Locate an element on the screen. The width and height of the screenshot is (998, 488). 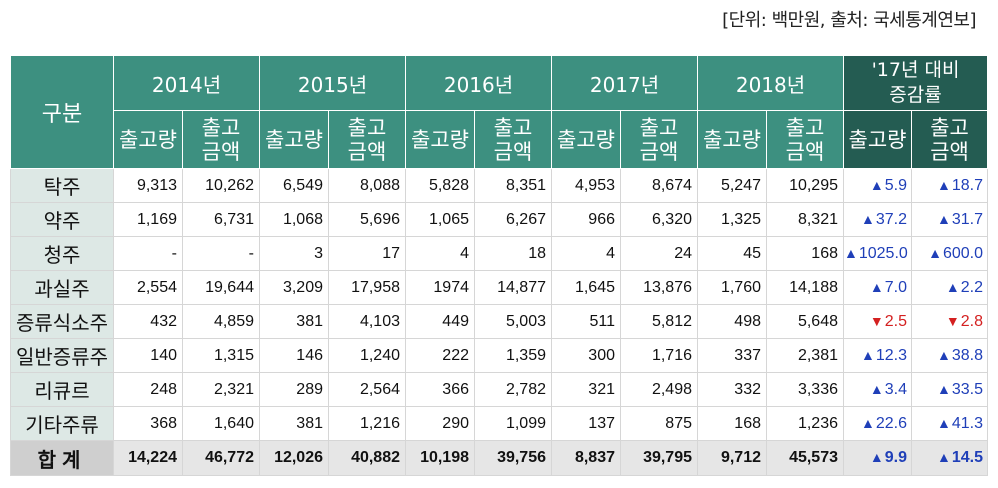
qty-cell: 168 is located at coordinates (732, 423).